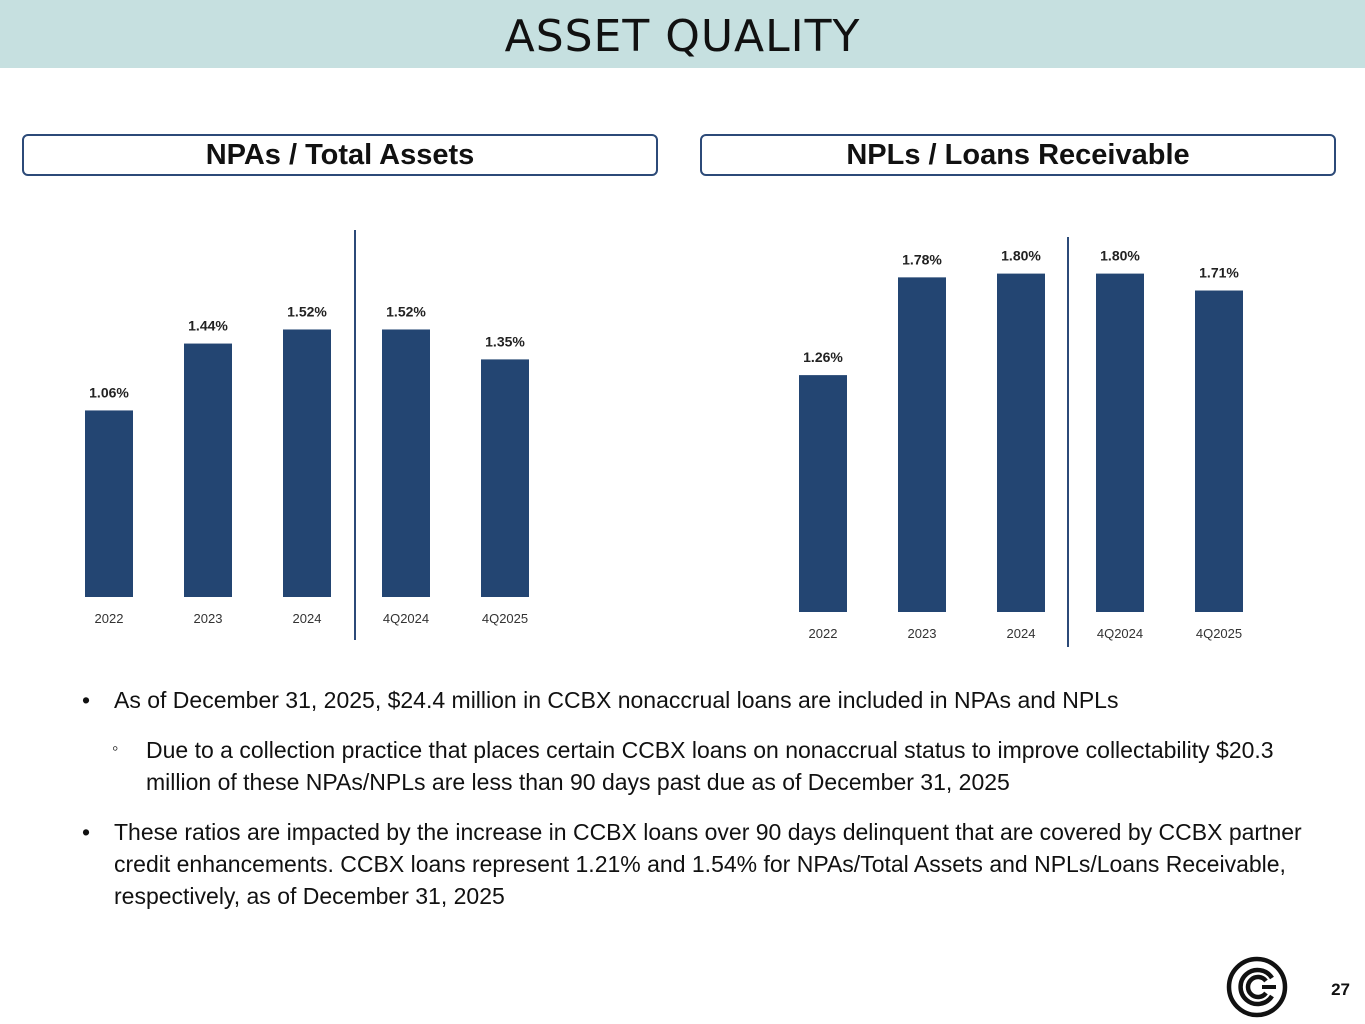 The width and height of the screenshot is (1365, 1024). What do you see at coordinates (823, 357) in the screenshot?
I see `data-label: 1.26%` at bounding box center [823, 357].